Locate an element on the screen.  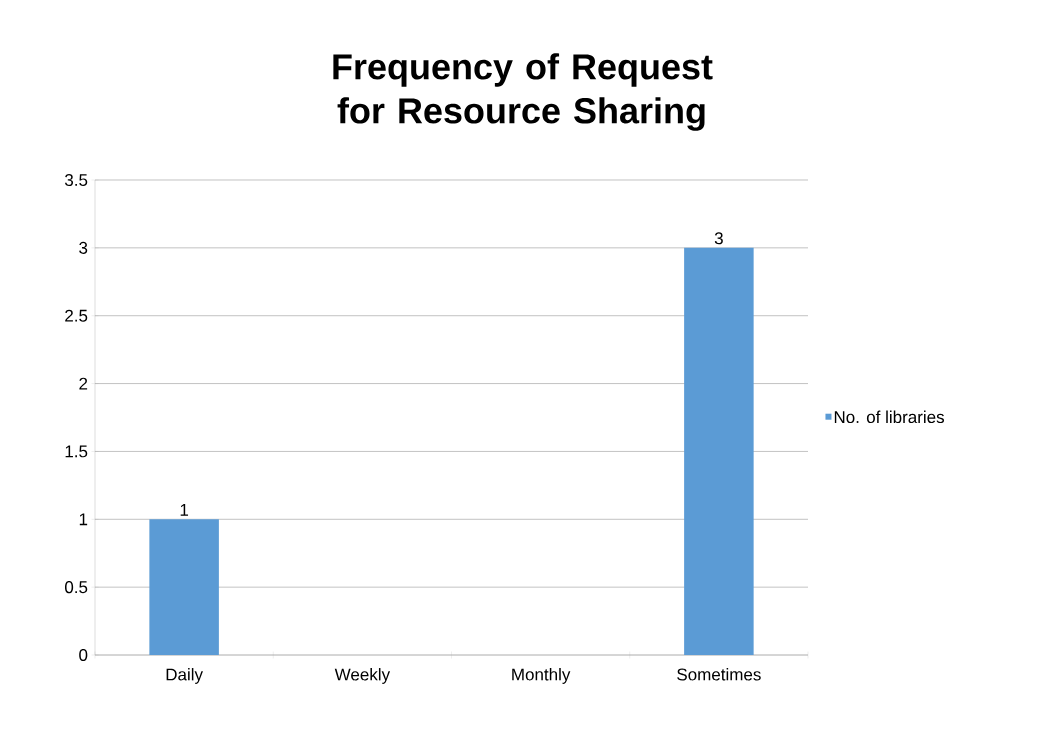
x-tick-label: Weekly is located at coordinates (362, 676).